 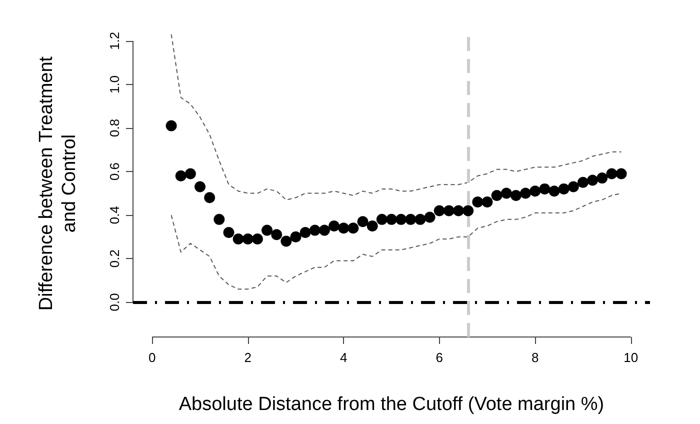 What do you see at coordinates (114, 41) in the screenshot?
I see `y-tick-label: 1.2` at bounding box center [114, 41].